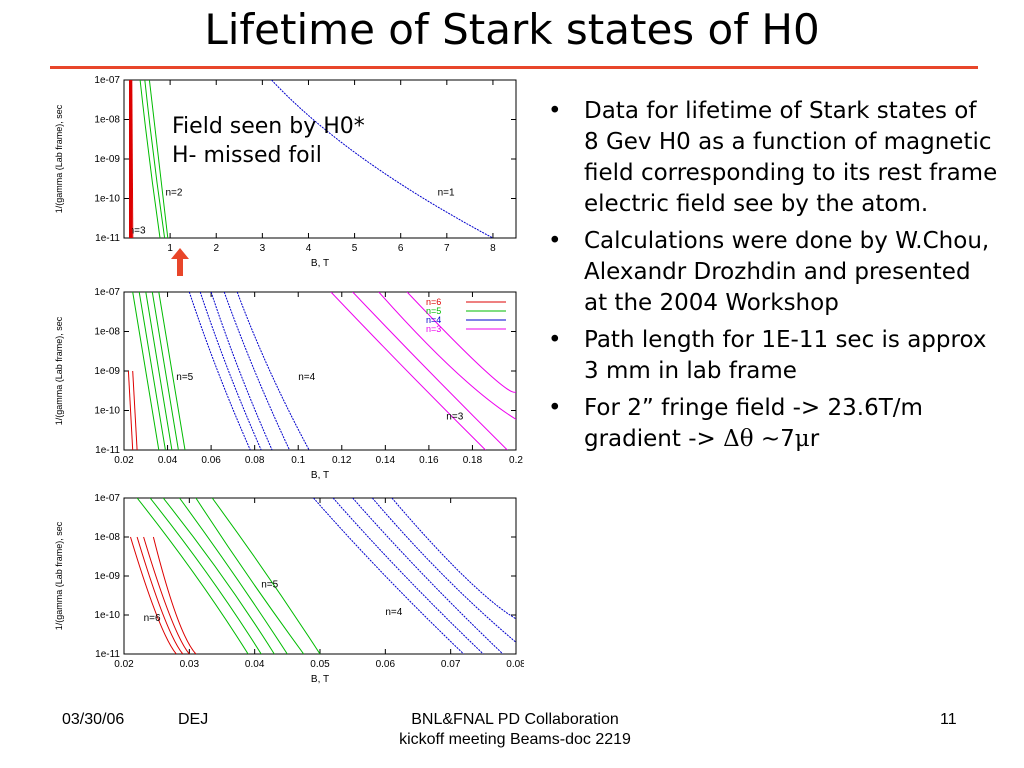 This screenshot has height=768, width=1024. I want to click on x-tick-label: 2, so click(216, 248).